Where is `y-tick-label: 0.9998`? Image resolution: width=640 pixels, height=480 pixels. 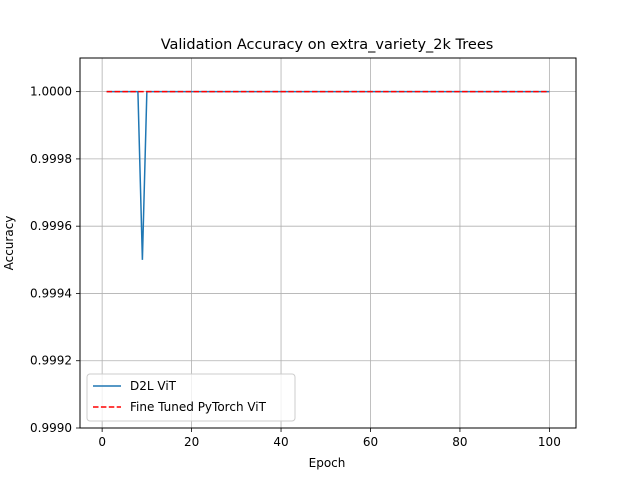 y-tick-label: 0.9998 is located at coordinates (51, 159).